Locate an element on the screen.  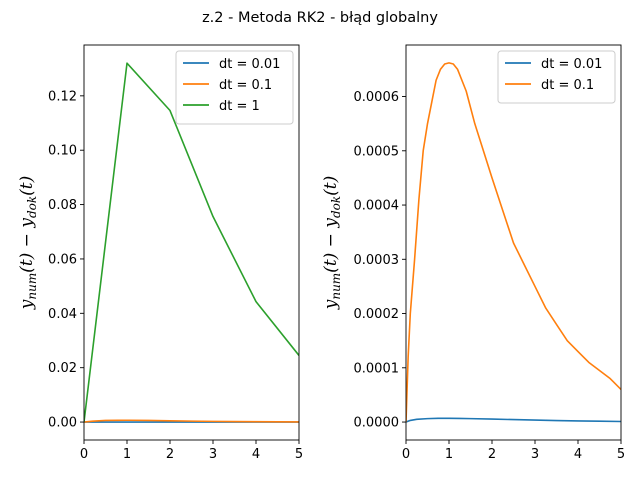
y-tick-label: 0.0001 is located at coordinates (377, 368).